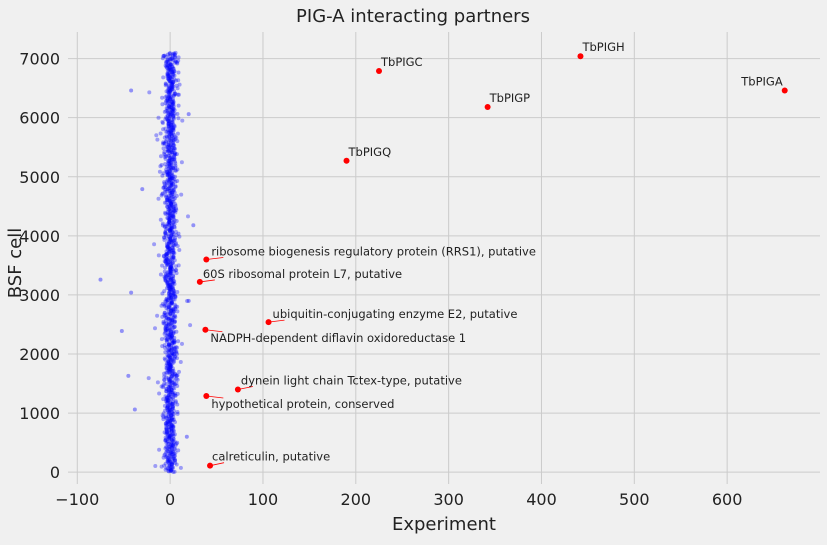 The image size is (827, 545). I want to click on x-tick-label: 300, so click(448, 499).